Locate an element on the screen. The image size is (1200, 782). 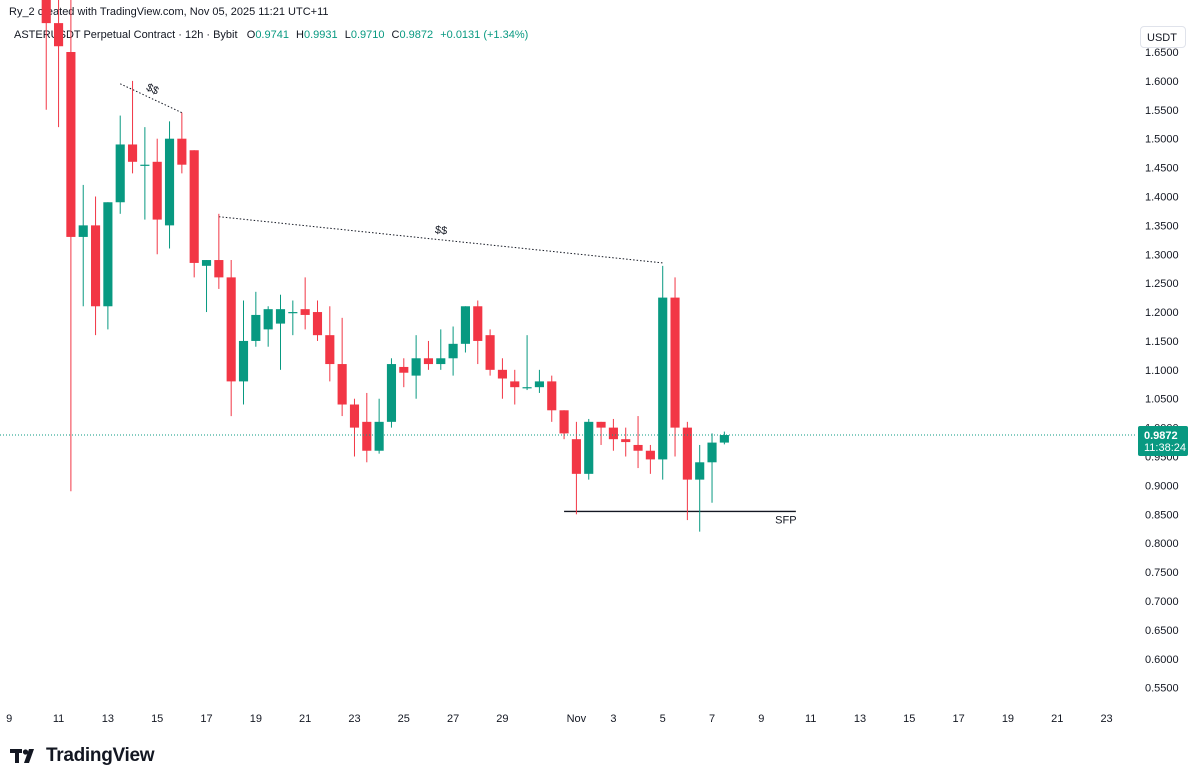
x-tick-label: 17 is located at coordinates (206, 719).